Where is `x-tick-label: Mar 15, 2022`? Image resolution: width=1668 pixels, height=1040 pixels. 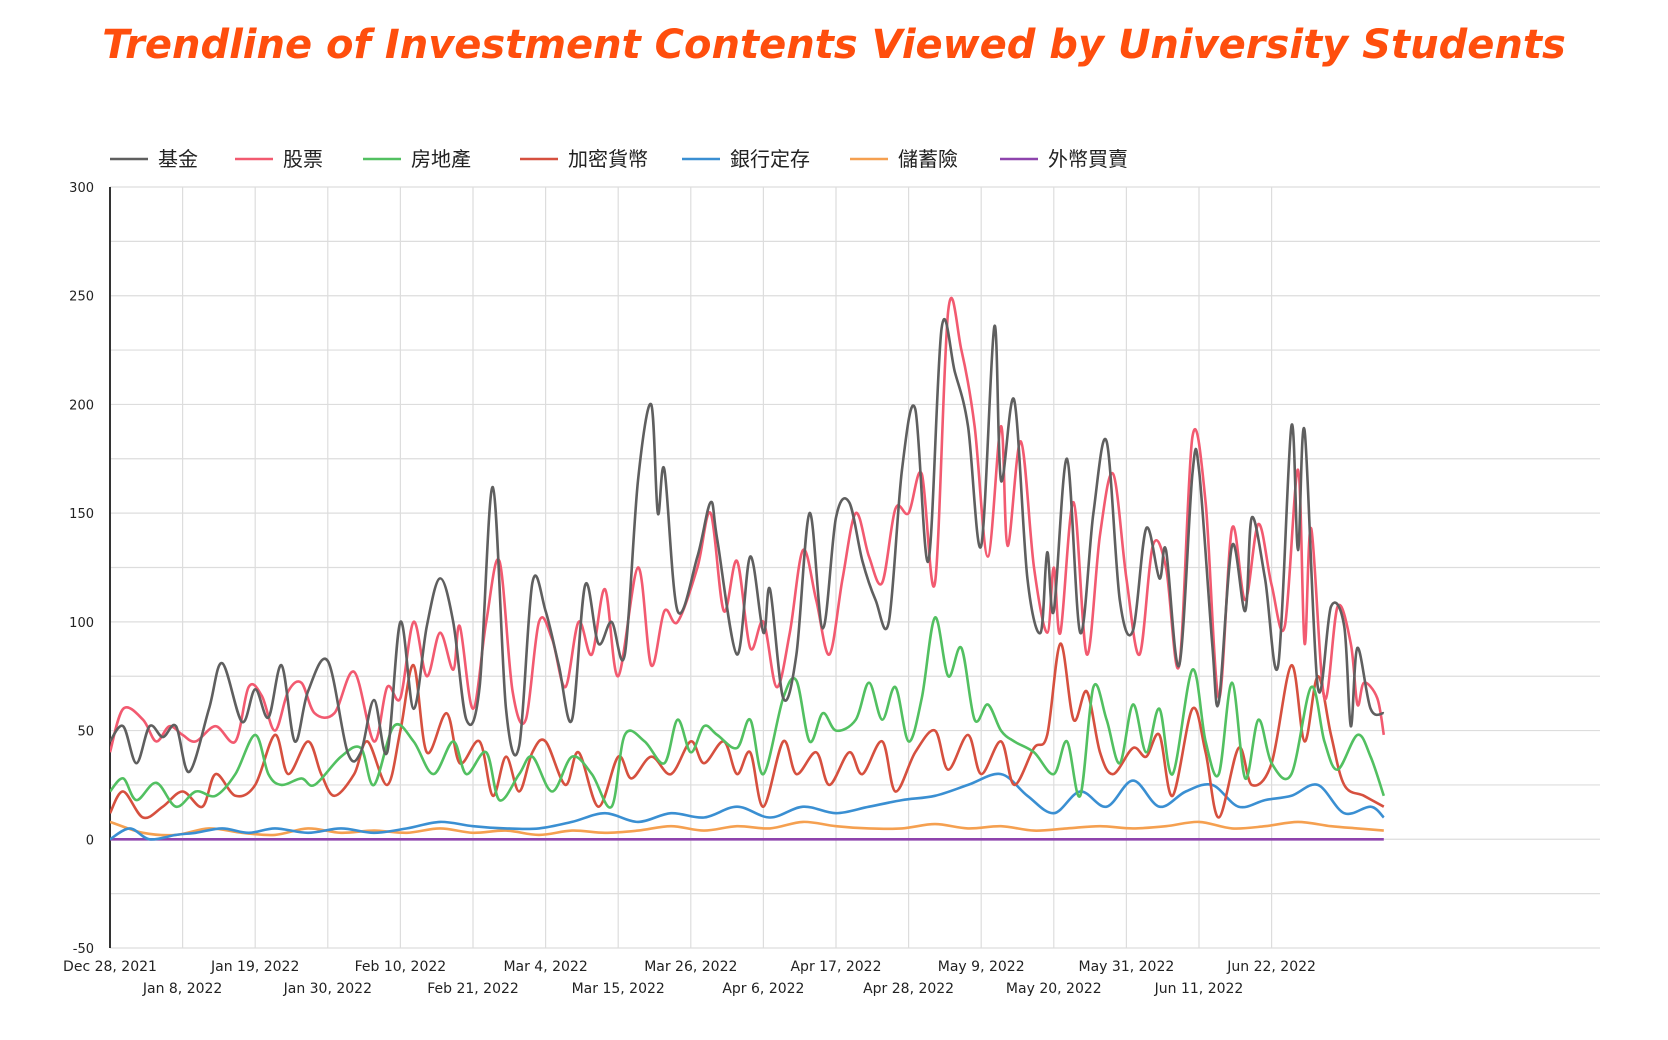
x-tick-label: Mar 15, 2022 is located at coordinates (618, 989).